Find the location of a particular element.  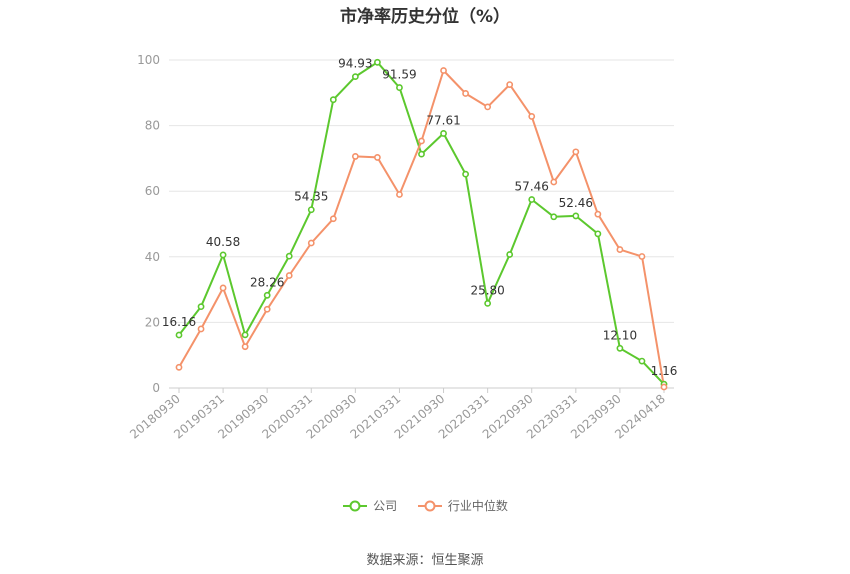

data-label: 25.80 is located at coordinates (487, 290).